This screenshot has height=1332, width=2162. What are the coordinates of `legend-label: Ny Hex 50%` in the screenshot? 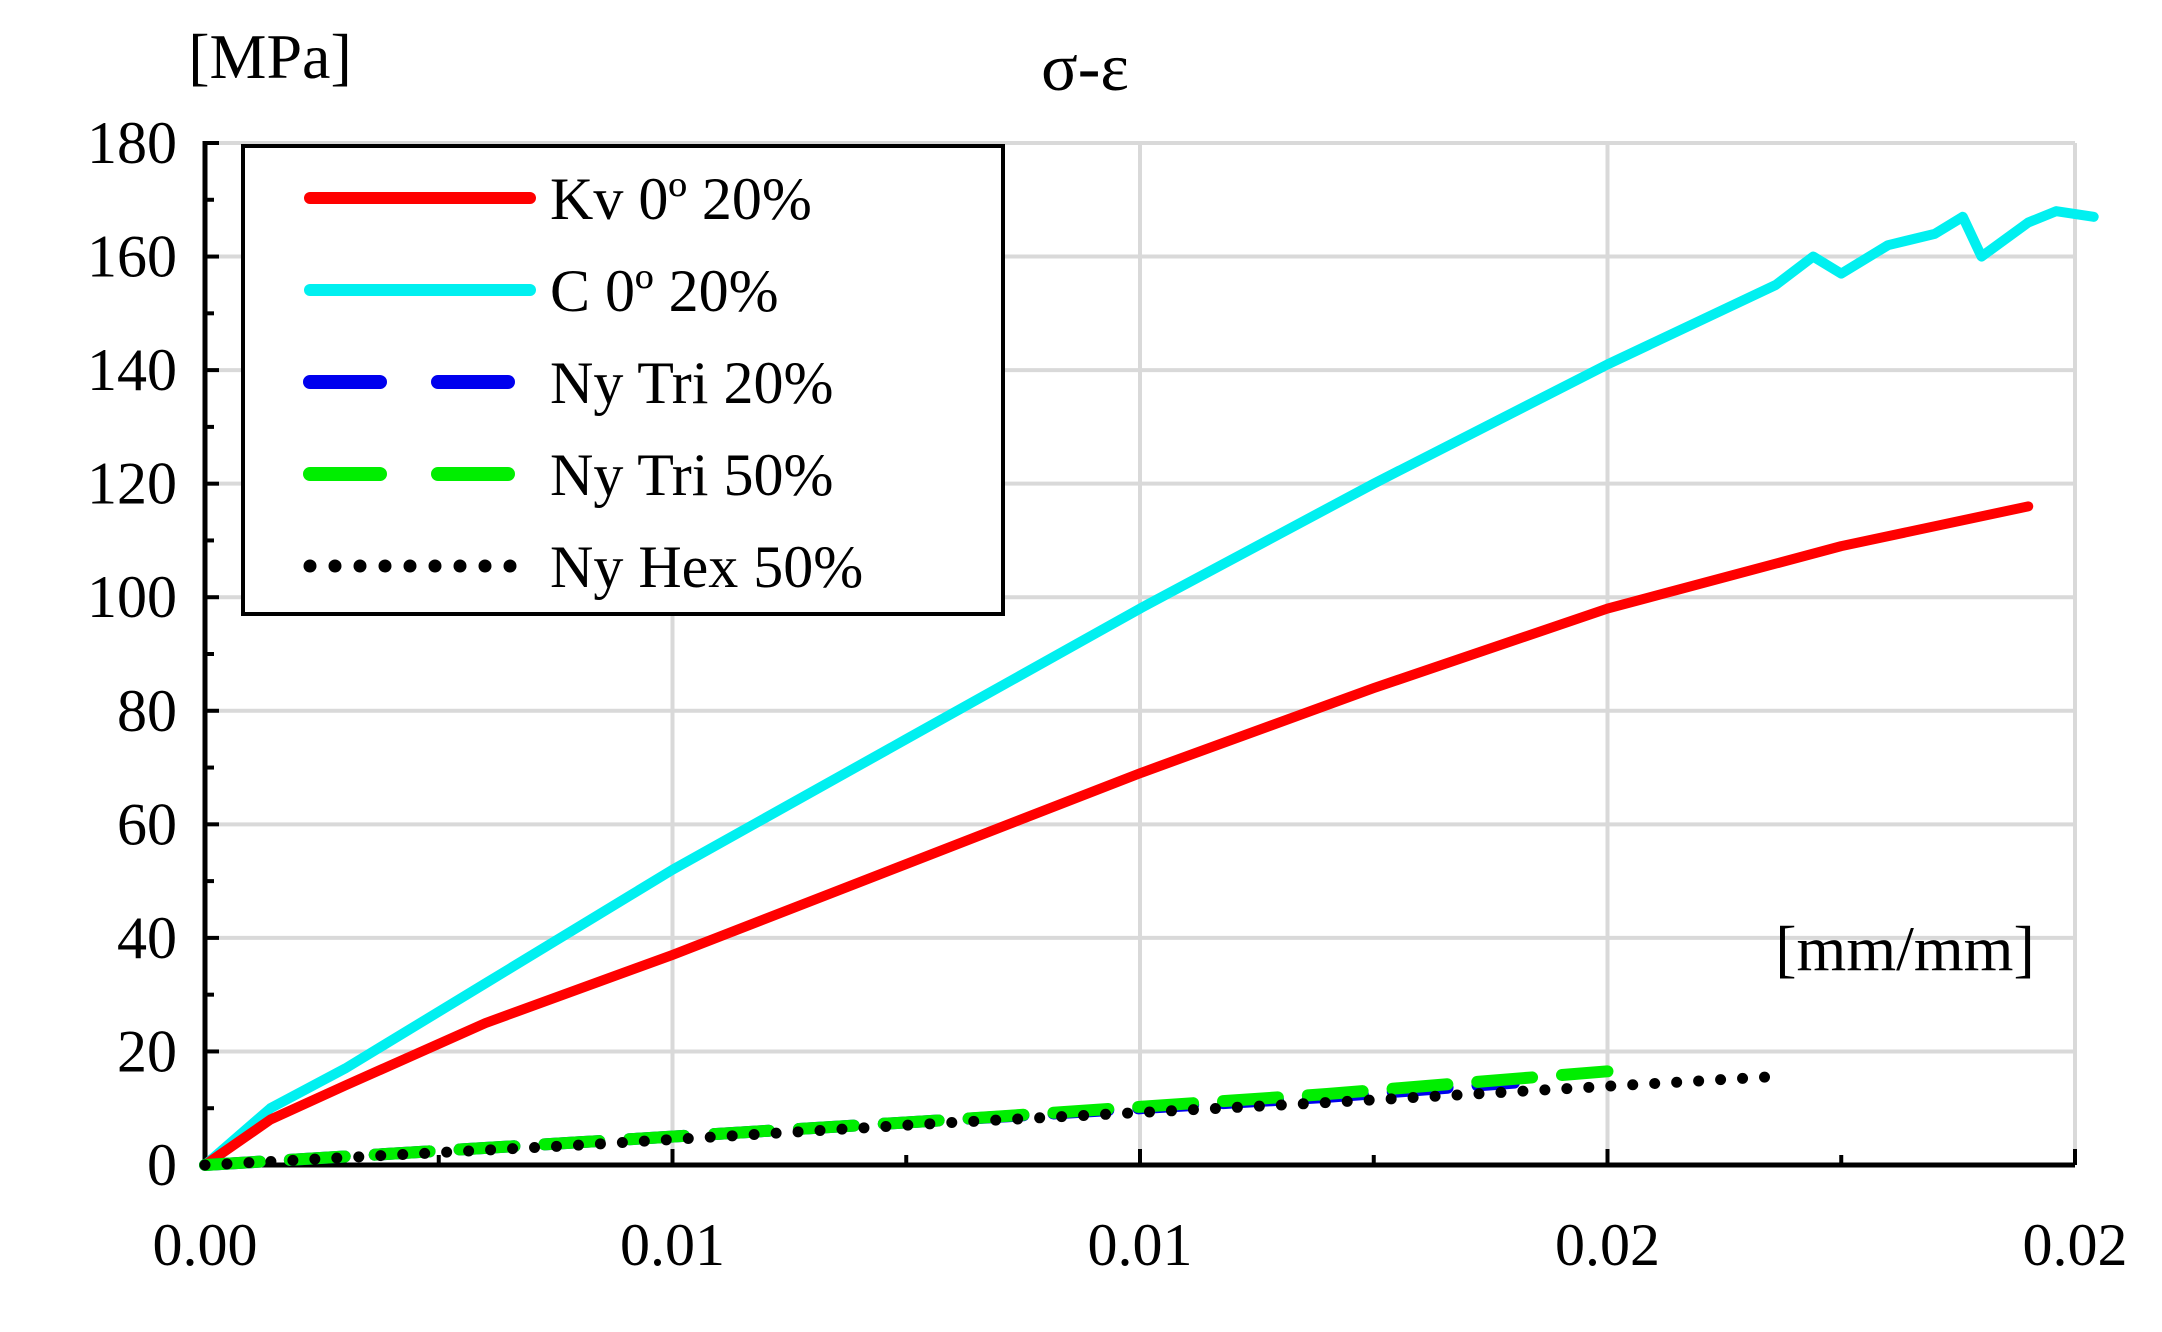 It's located at (706, 567).